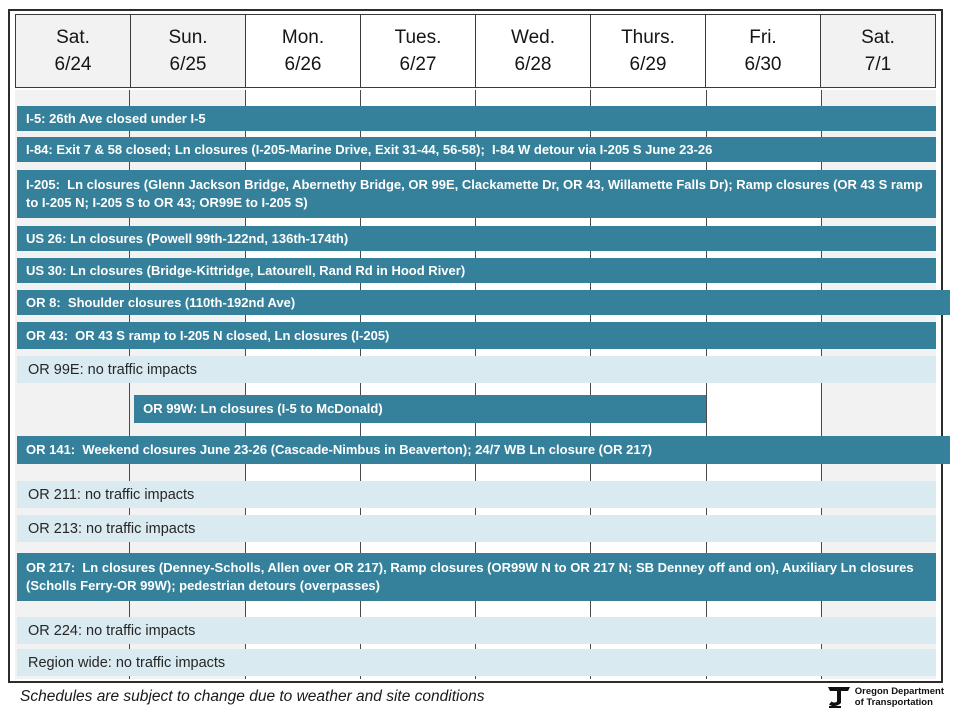  What do you see at coordinates (303, 51) in the screenshot?
I see `header-cell-mon-6-26: Mon. 6/26` at bounding box center [303, 51].